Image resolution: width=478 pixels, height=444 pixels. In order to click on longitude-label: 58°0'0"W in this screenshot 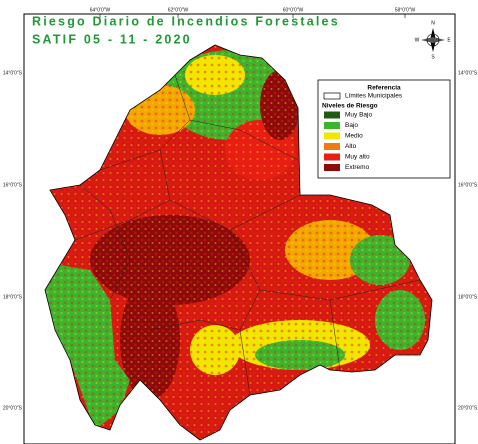, I will do `click(405, 10)`.